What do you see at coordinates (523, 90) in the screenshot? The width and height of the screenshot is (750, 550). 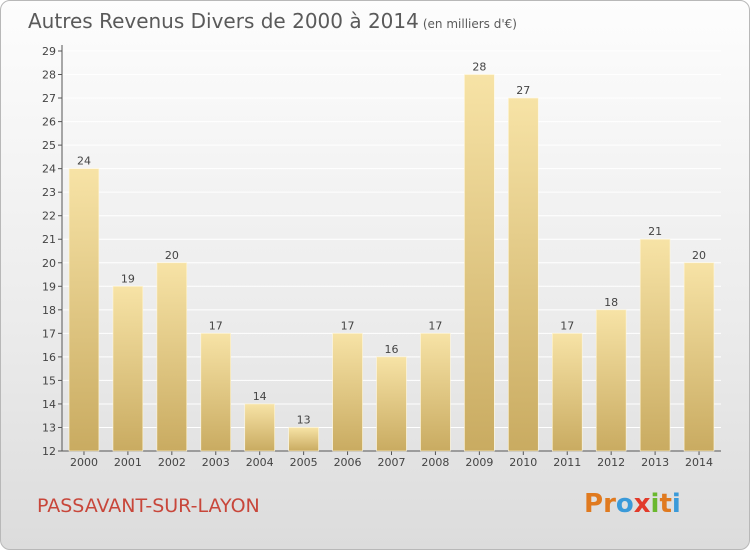 I see `data-label: 27` at bounding box center [523, 90].